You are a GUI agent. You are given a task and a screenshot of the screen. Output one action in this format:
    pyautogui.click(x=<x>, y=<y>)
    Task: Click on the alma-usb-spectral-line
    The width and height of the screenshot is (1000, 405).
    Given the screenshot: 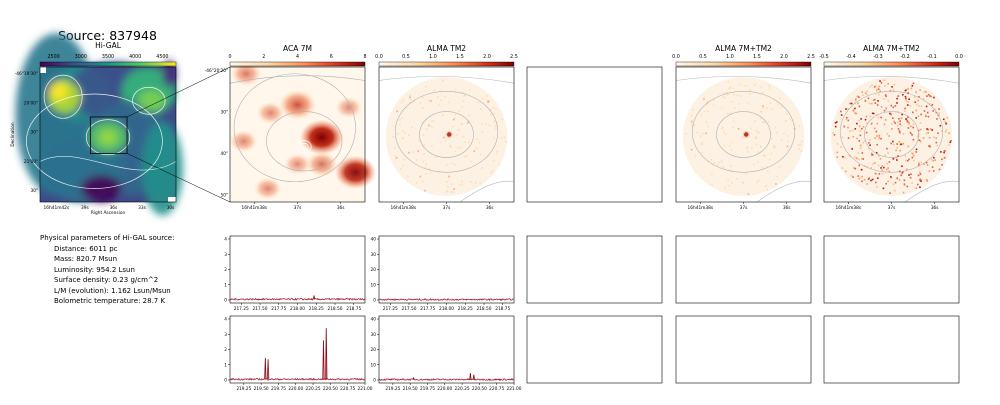 What is the action you would take?
    pyautogui.click(x=413, y=378)
    